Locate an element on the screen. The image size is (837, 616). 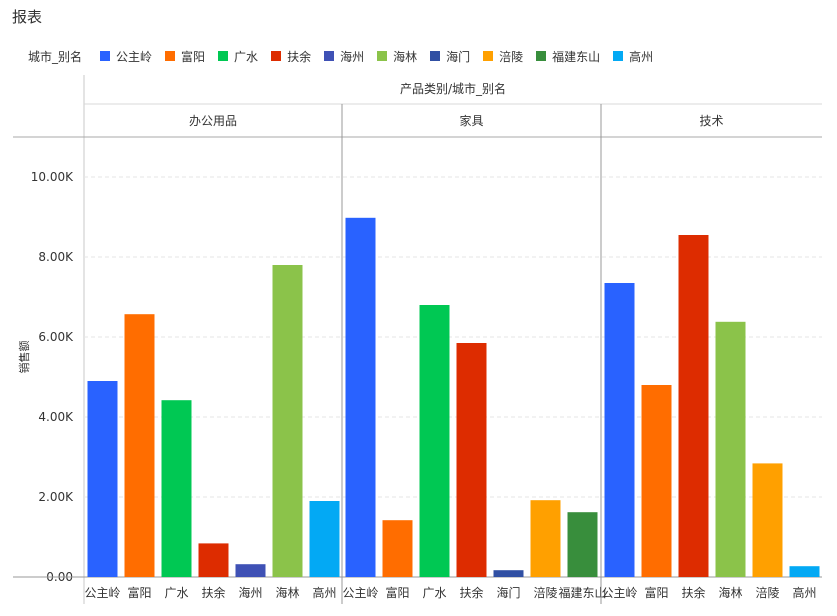
legend-item: 海林 is located at coordinates (397, 56).